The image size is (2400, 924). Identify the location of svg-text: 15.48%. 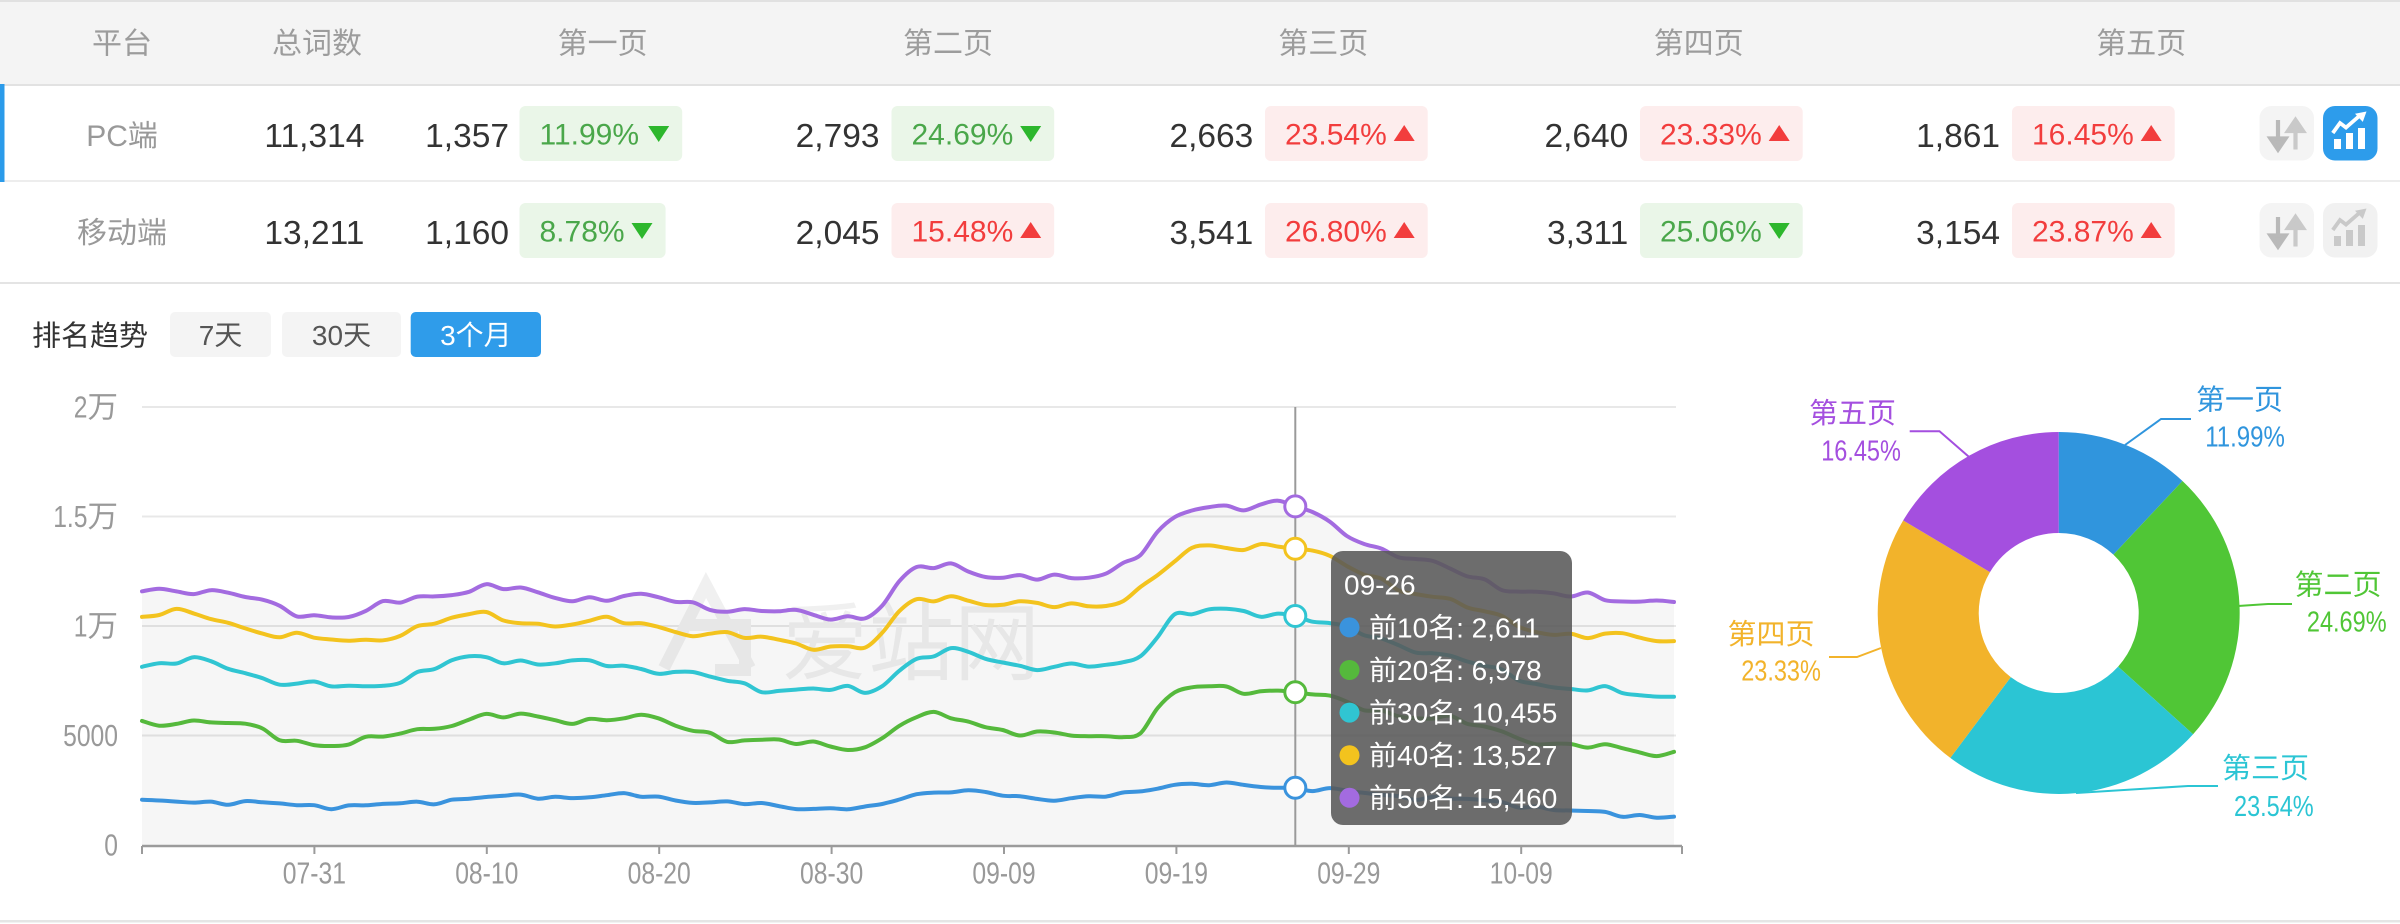
(963, 232).